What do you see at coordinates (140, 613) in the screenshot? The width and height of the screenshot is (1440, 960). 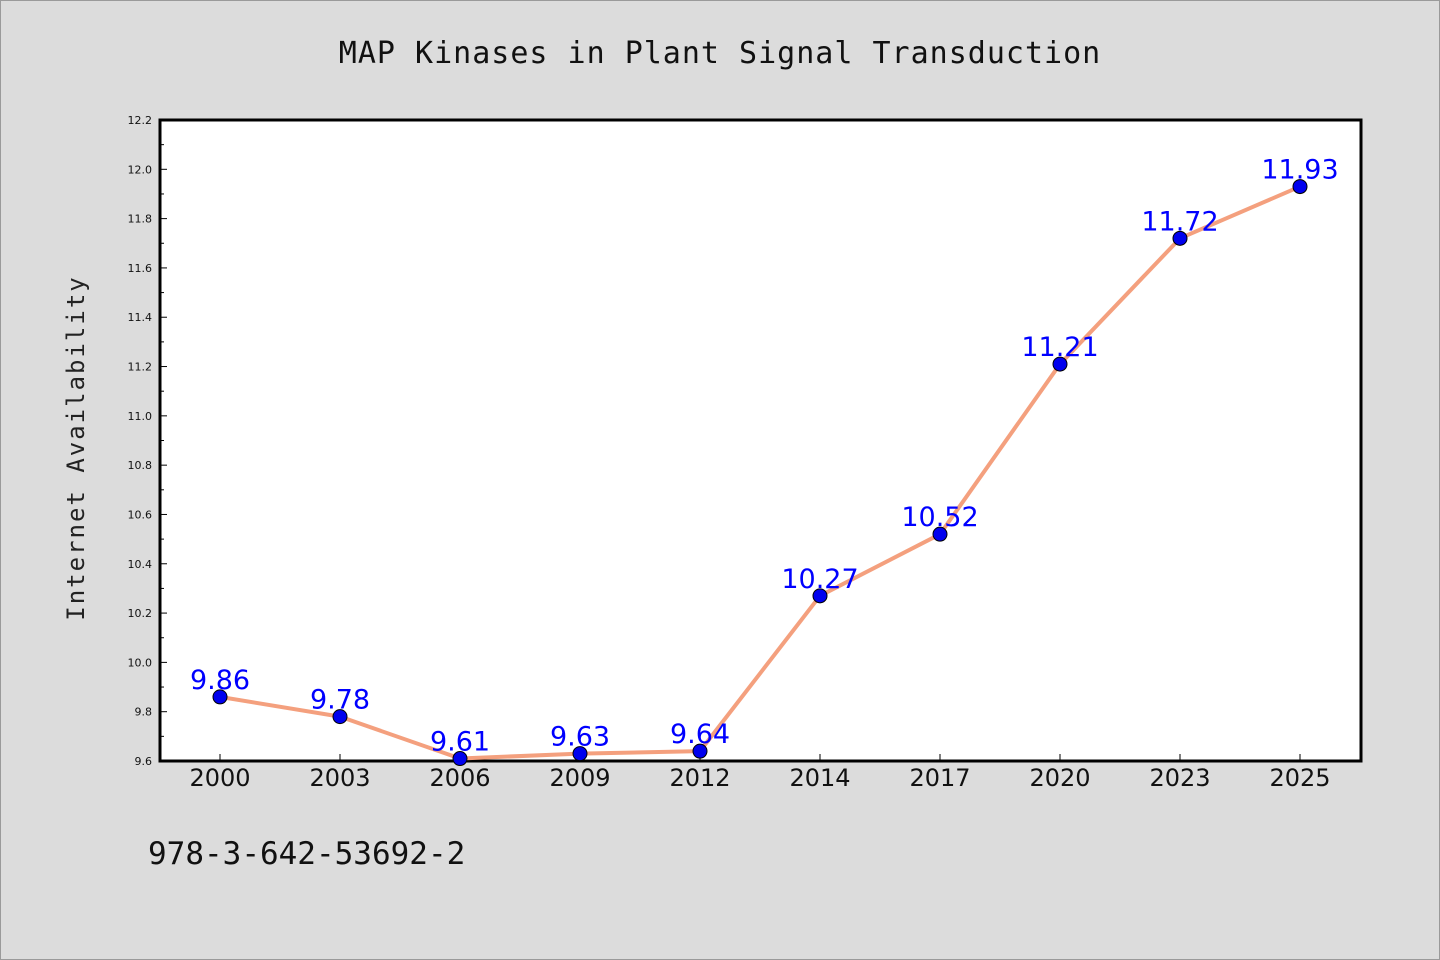 I see `y-tick-label: 10.2` at bounding box center [140, 613].